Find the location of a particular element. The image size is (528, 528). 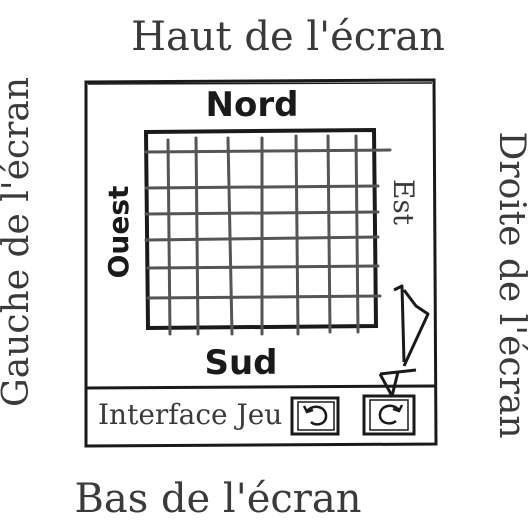

pointer-arrow is located at coordinates (404, 340).